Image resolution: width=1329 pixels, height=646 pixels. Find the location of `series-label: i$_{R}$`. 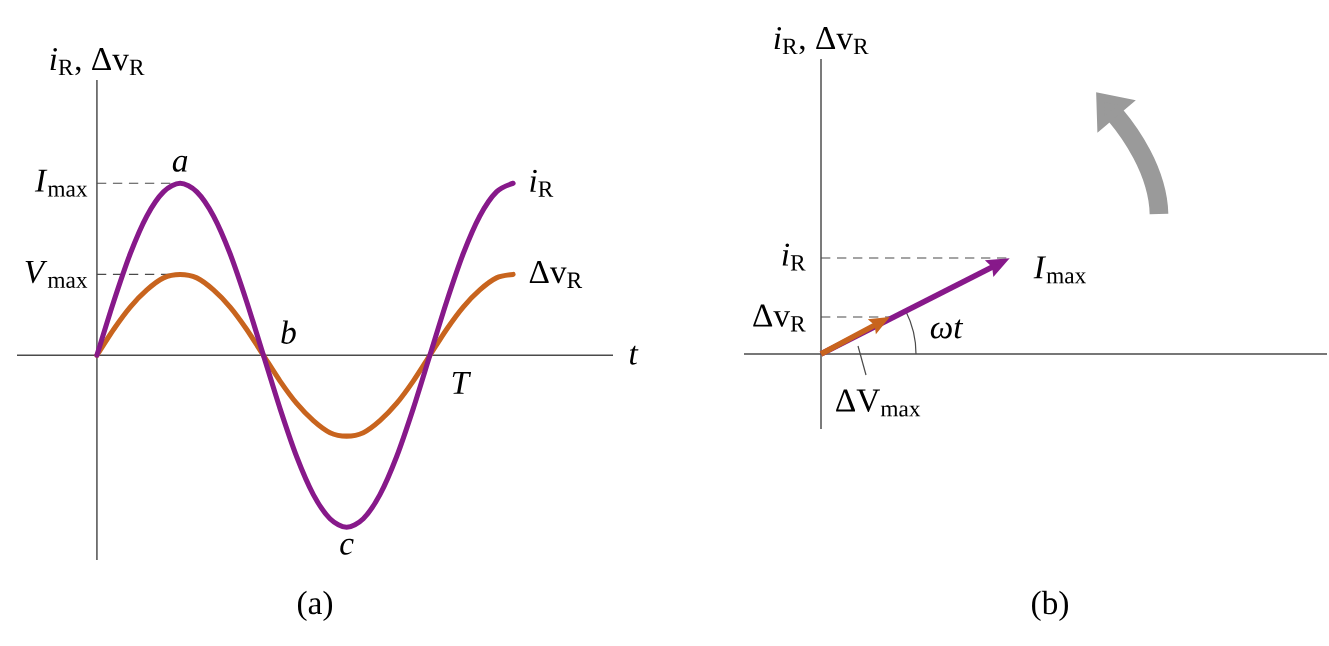

series-label: i$_{R}$ is located at coordinates (542, 183).